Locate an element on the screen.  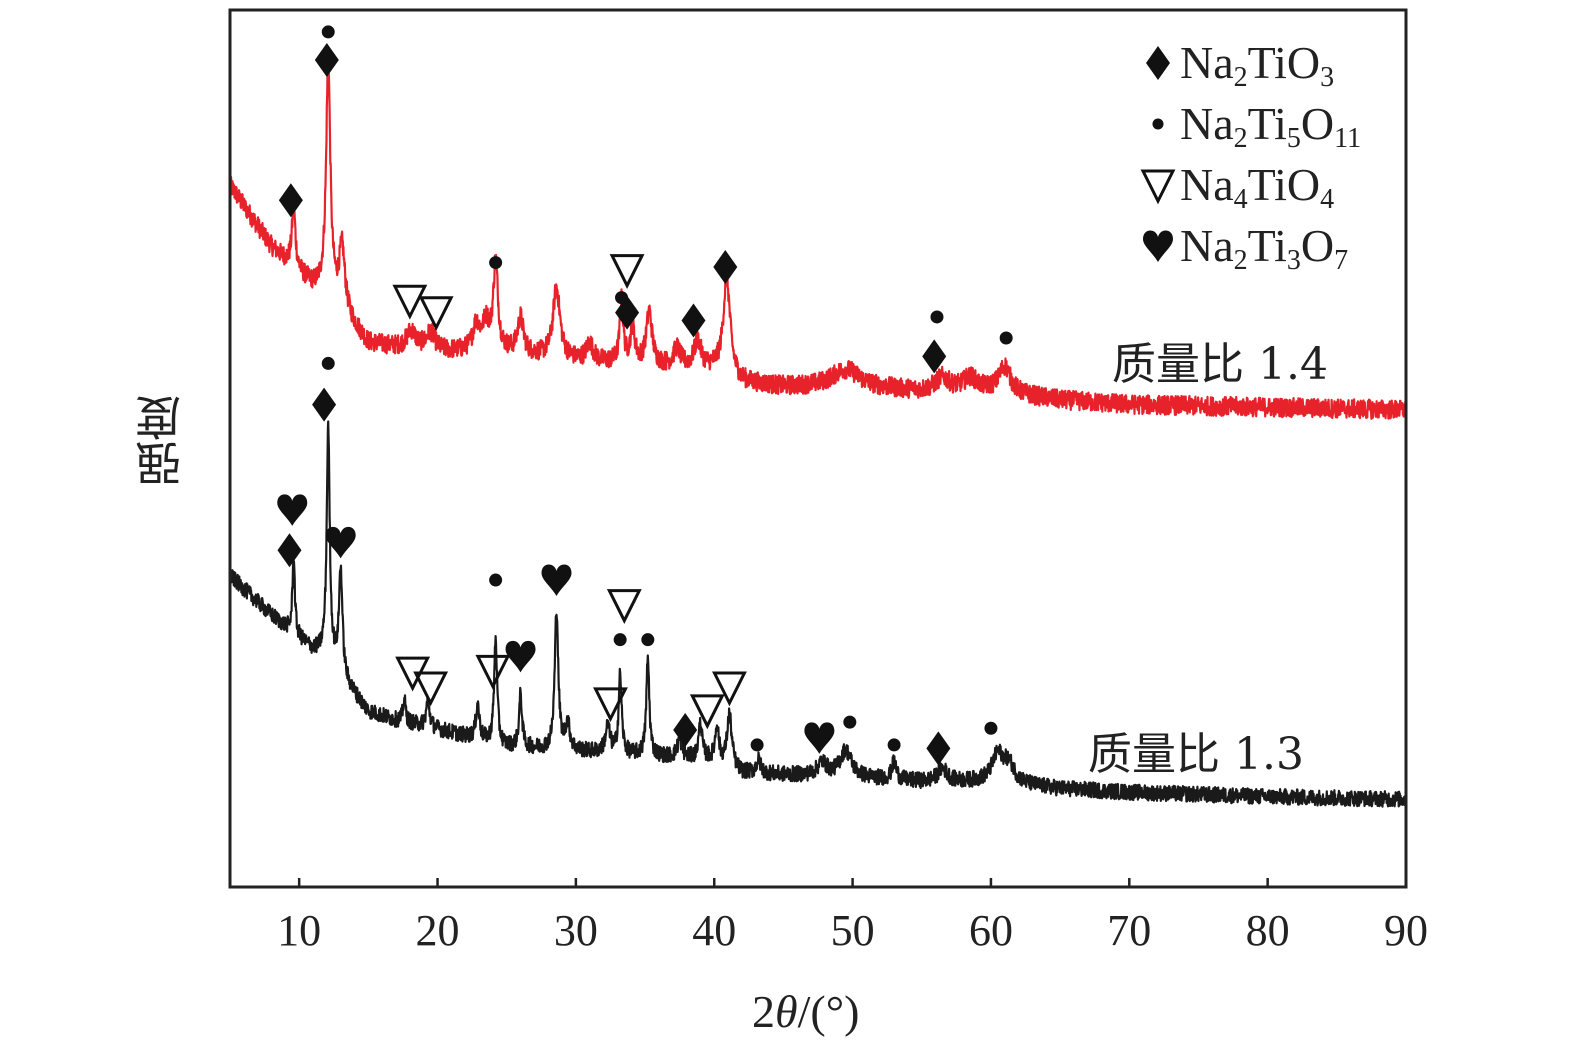
x-tick-label: 50 is located at coordinates (853, 930).